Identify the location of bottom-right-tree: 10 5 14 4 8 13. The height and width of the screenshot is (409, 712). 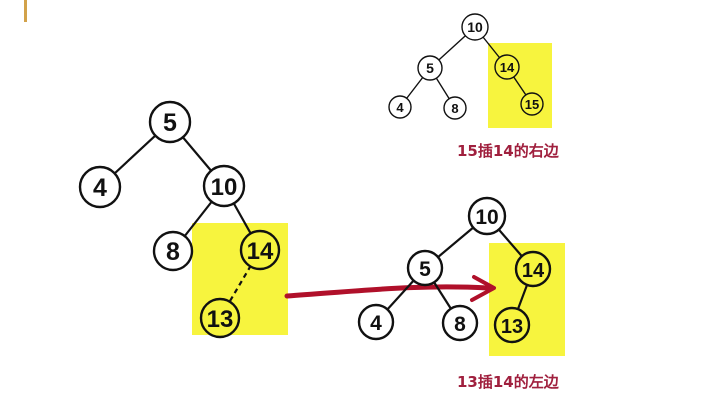
(454, 270).